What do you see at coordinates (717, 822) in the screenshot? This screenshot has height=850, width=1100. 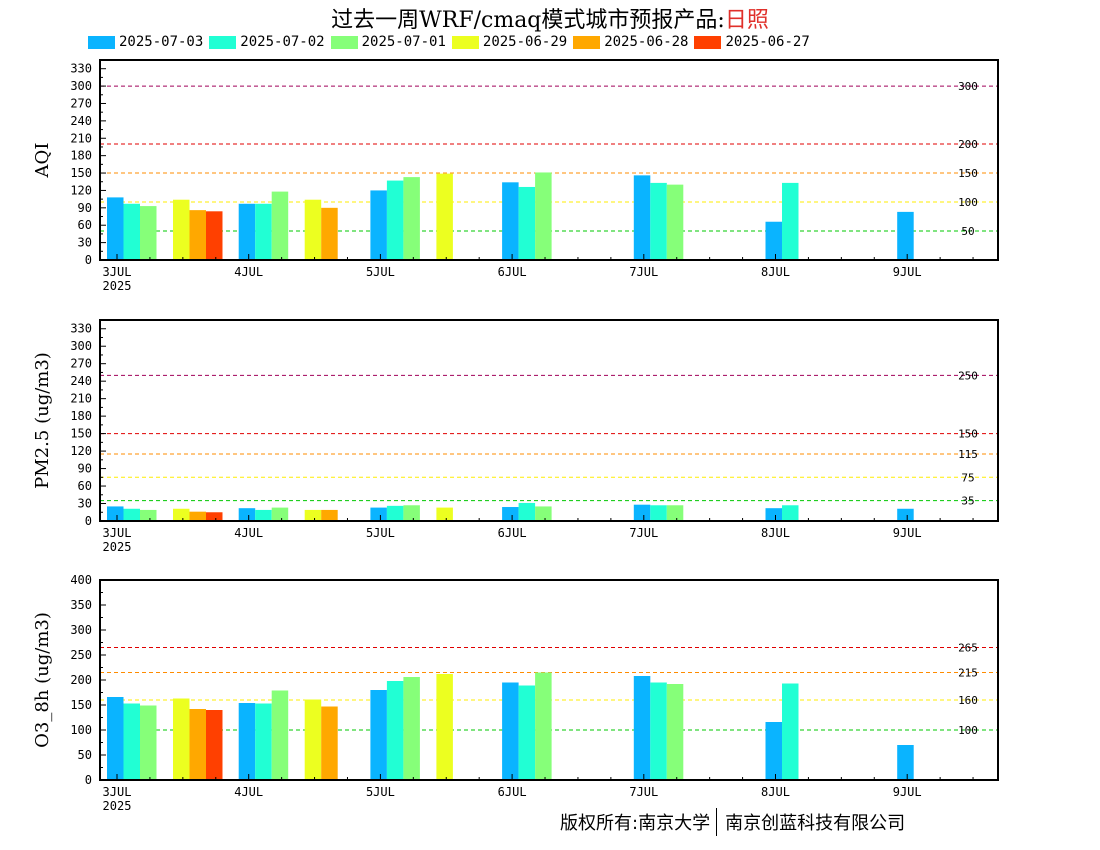 I see `copyright-separator` at bounding box center [717, 822].